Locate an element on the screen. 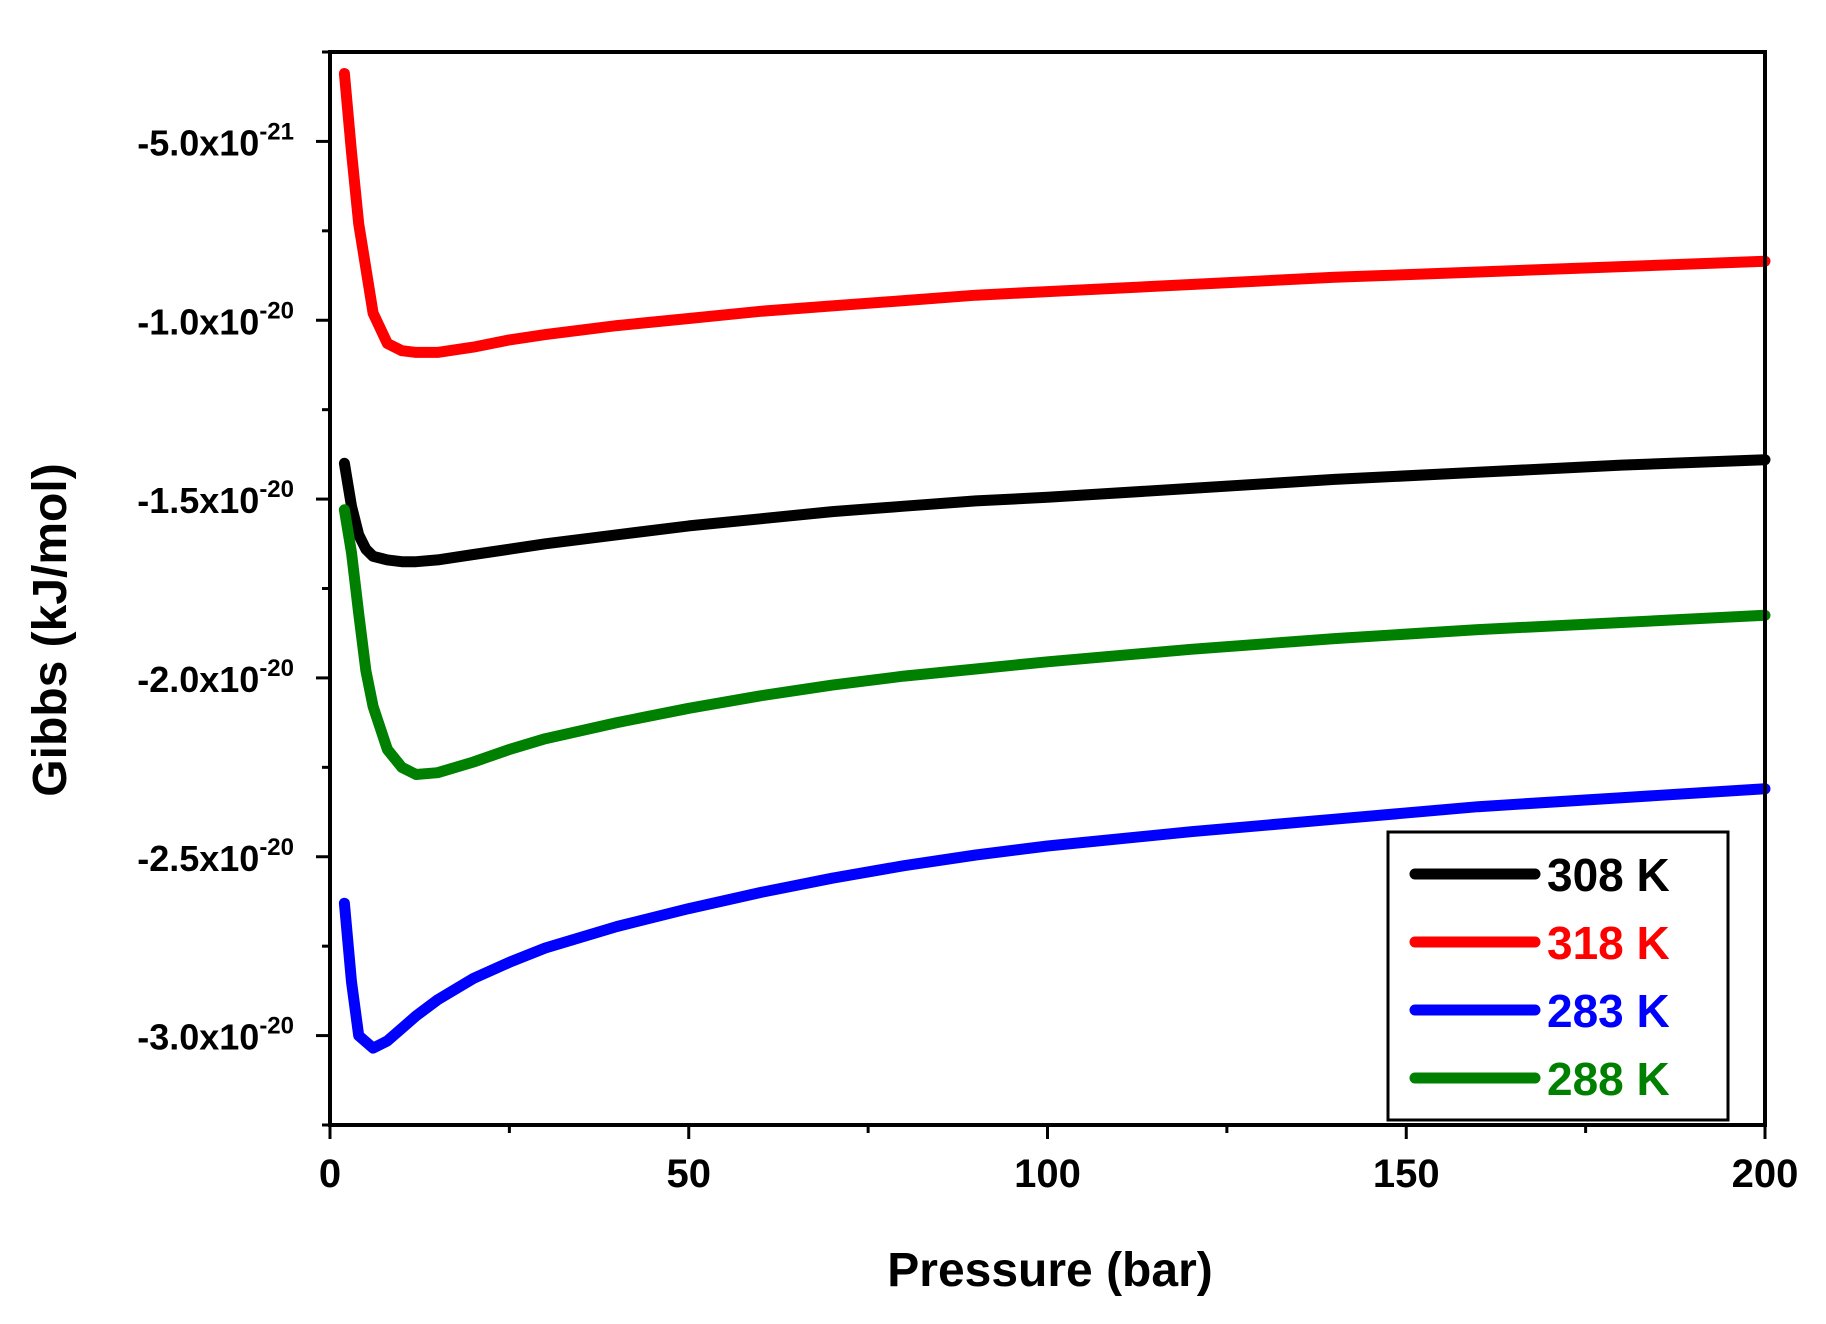 This screenshot has height=1324, width=1826. legend-label: 318 K is located at coordinates (1608, 943).